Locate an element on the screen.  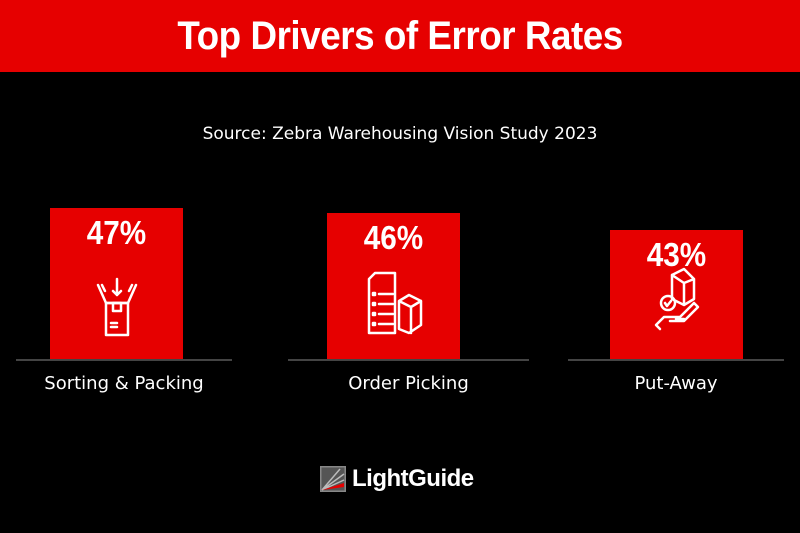
category-label: Put-Away is located at coordinates (676, 383).